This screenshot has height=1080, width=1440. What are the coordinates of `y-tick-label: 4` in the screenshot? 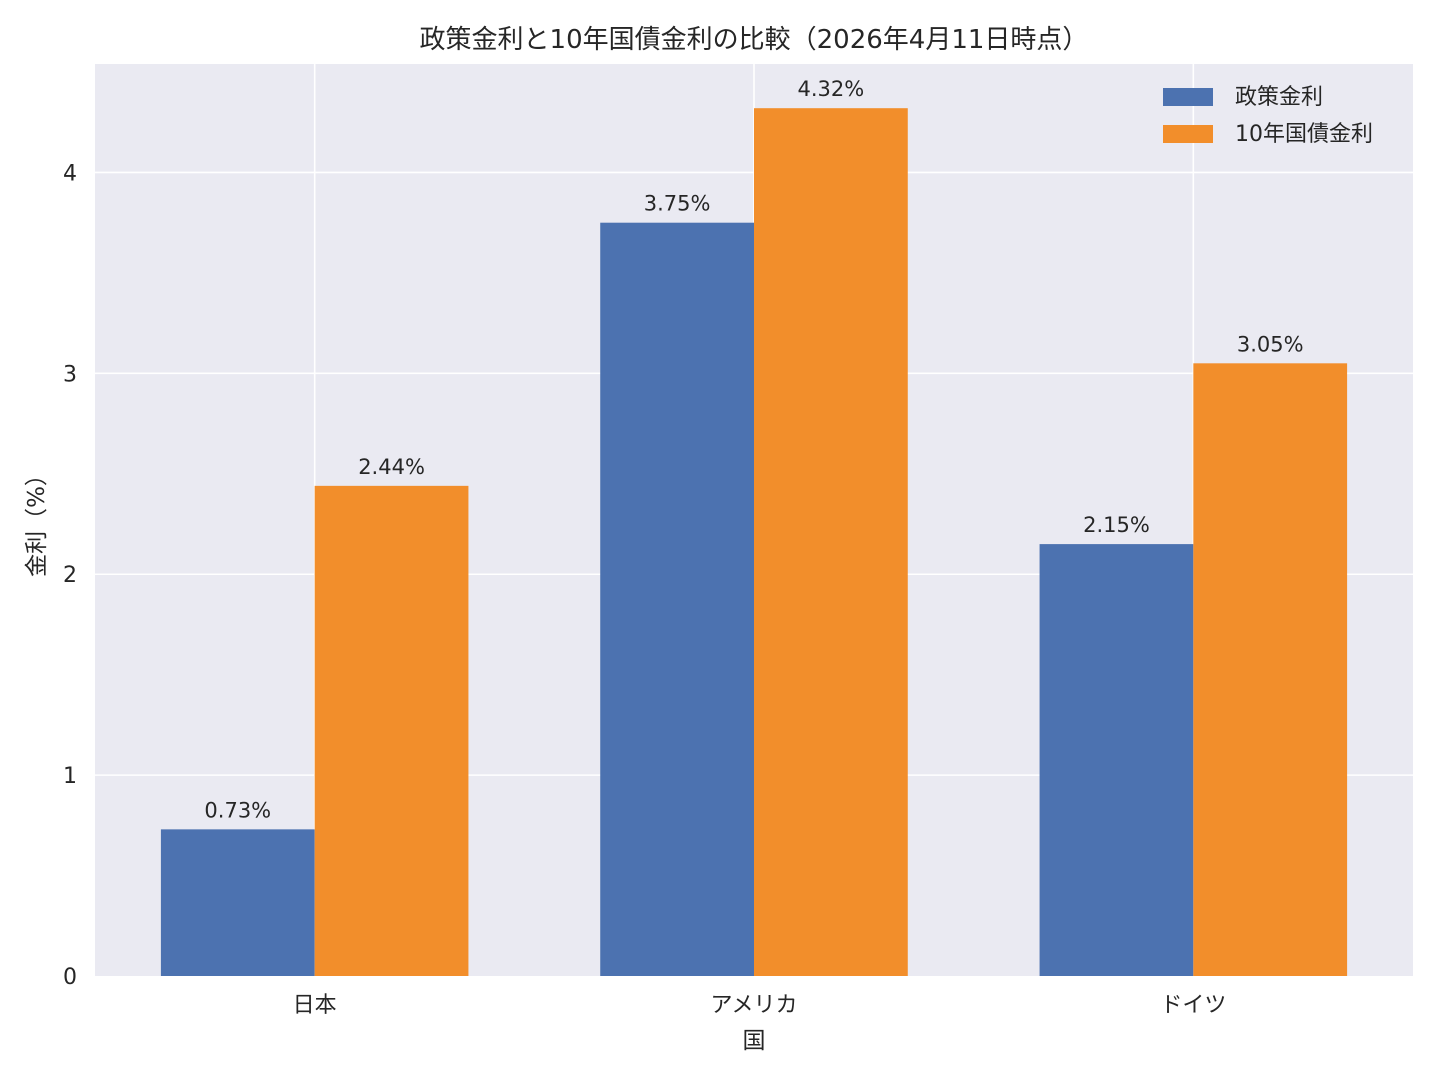 It's located at (70, 173).